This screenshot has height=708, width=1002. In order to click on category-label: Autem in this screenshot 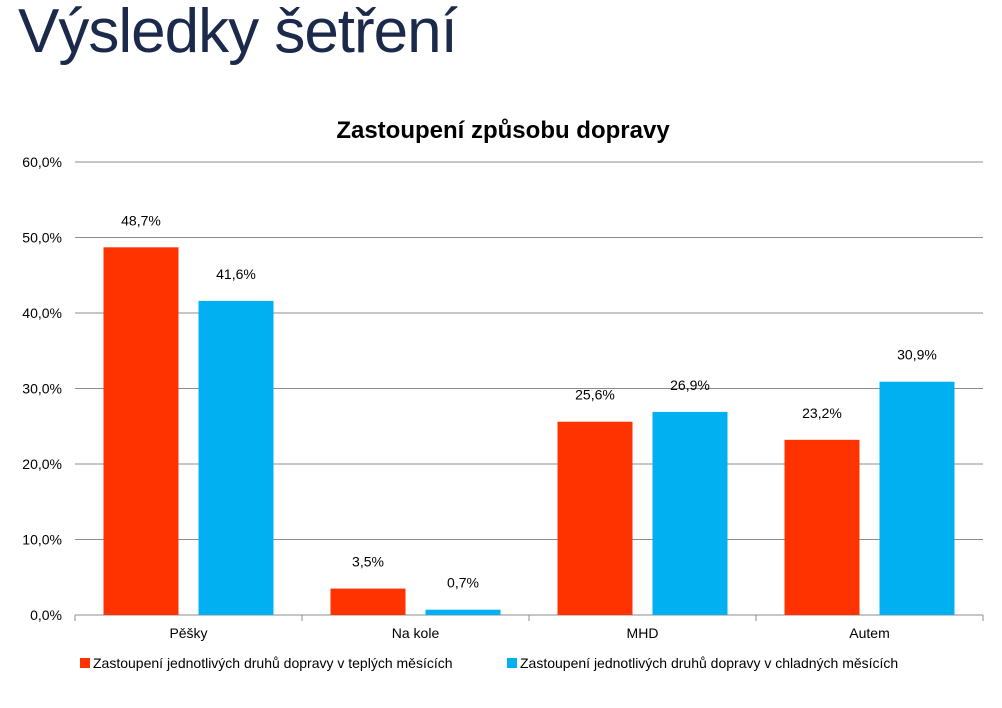, I will do `click(869, 633)`.